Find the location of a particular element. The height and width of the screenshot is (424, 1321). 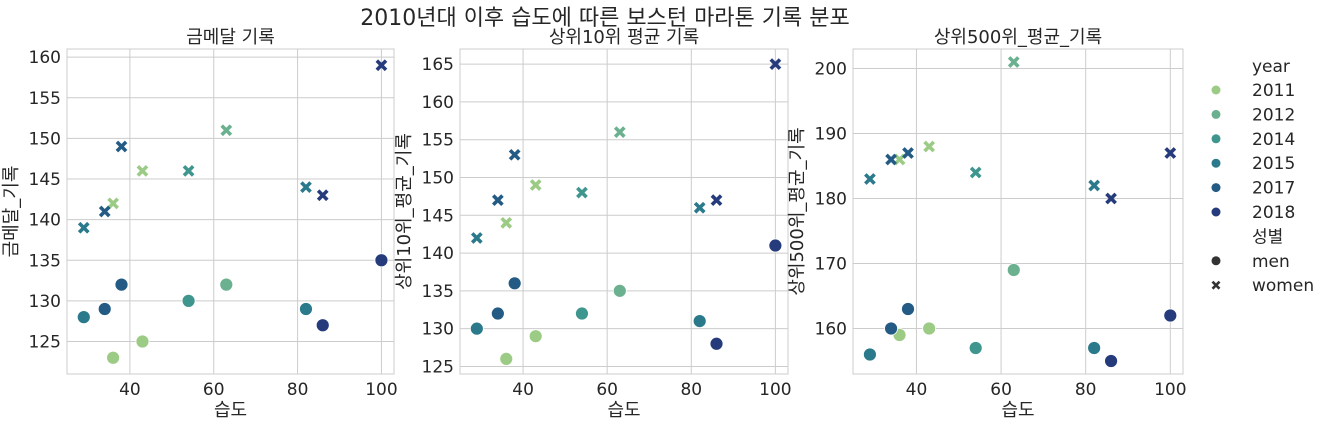

legend-label-2012: 2012 is located at coordinates (1273, 115).